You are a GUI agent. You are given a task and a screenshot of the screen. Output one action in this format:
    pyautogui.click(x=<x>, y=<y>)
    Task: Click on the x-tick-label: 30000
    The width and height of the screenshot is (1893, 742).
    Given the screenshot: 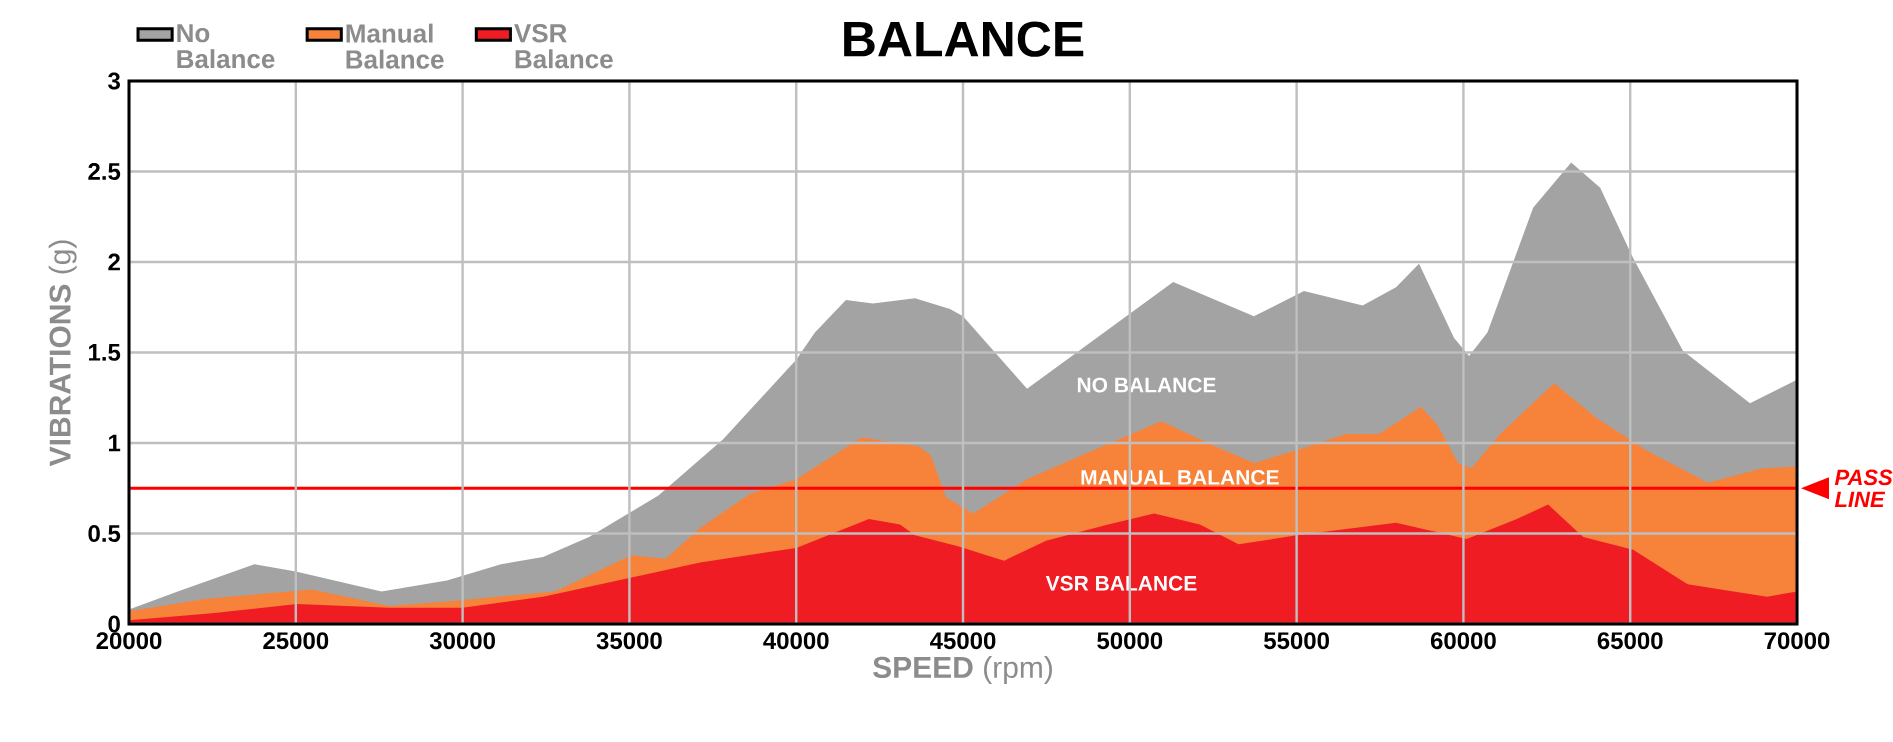 What is the action you would take?
    pyautogui.click(x=462, y=641)
    